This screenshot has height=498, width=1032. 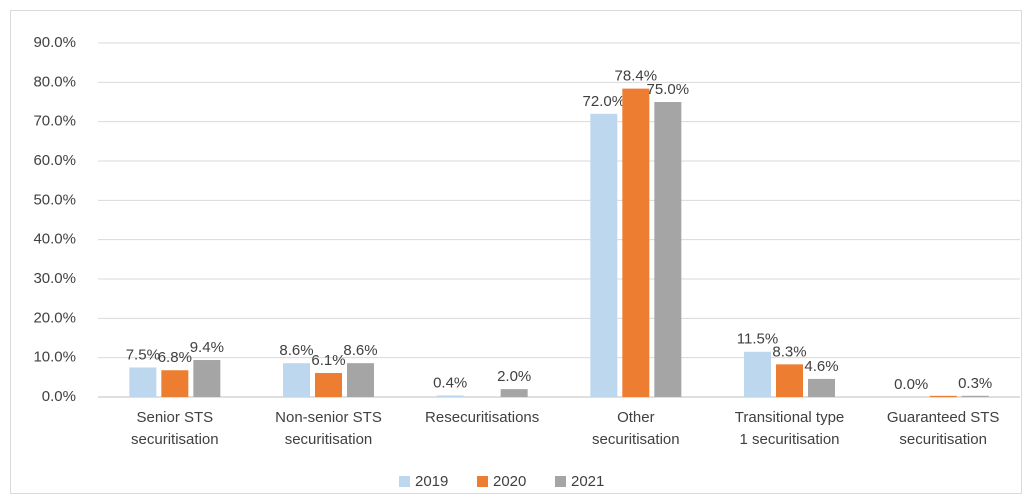 What do you see at coordinates (450, 382) in the screenshot?
I see `data-label: 0.4%` at bounding box center [450, 382].